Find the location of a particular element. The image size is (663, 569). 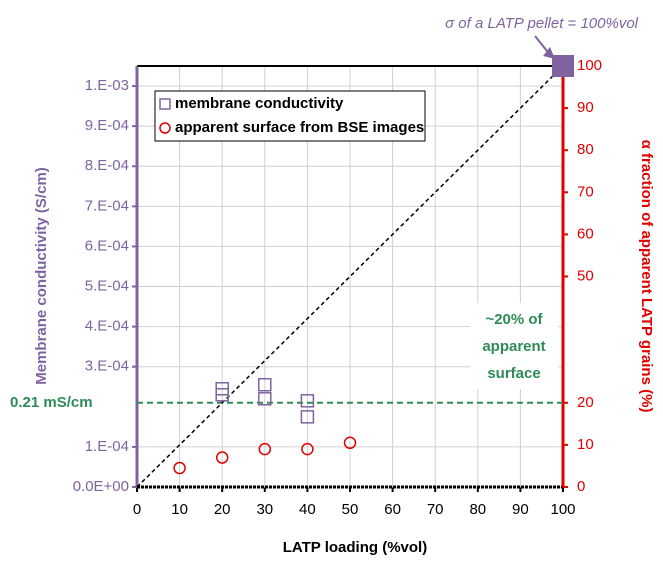

y2-tick-label: 50 is located at coordinates (585, 275).